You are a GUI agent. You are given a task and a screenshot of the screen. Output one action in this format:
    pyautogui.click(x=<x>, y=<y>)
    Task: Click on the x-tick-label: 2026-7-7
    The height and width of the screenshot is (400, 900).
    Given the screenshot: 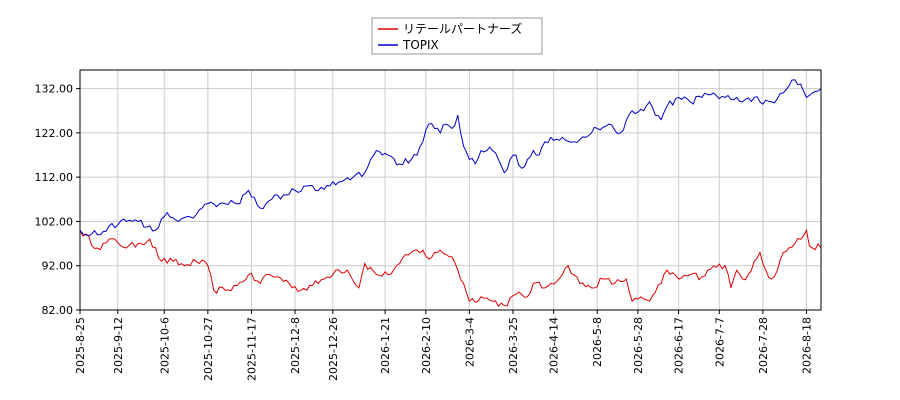 What is the action you would take?
    pyautogui.click(x=719, y=342)
    